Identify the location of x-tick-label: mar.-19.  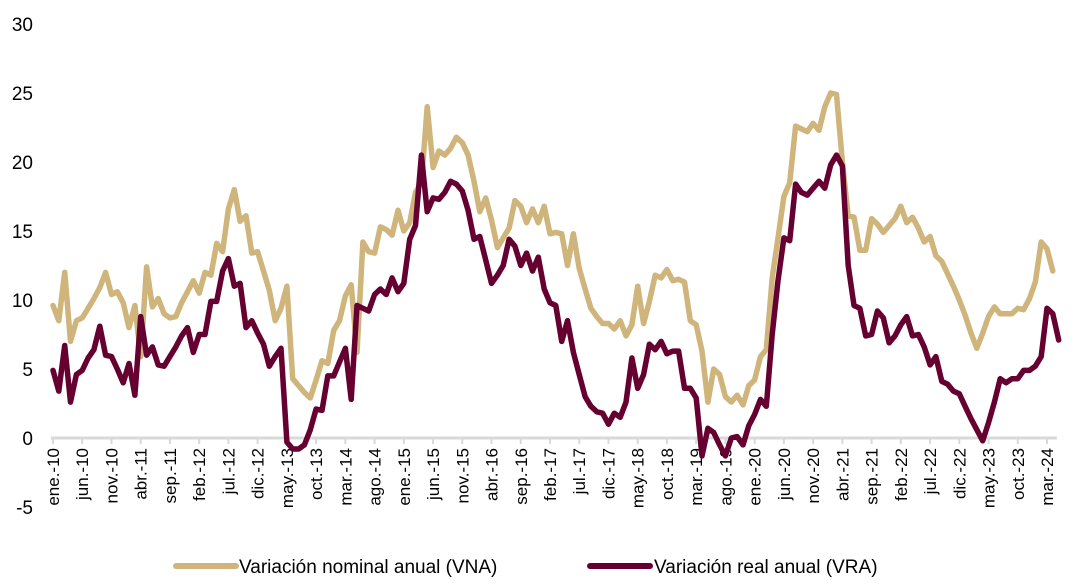
(696, 477).